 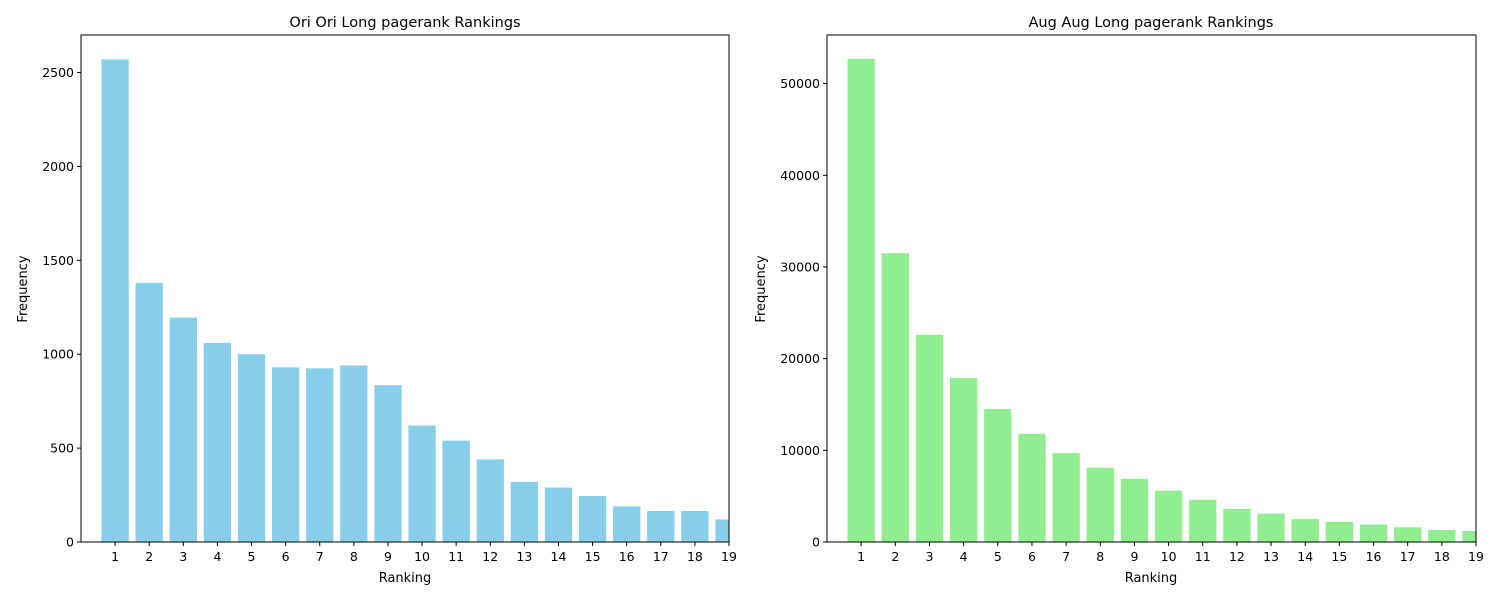 What do you see at coordinates (800, 450) in the screenshot?
I see `y-tick-label: 10000` at bounding box center [800, 450].